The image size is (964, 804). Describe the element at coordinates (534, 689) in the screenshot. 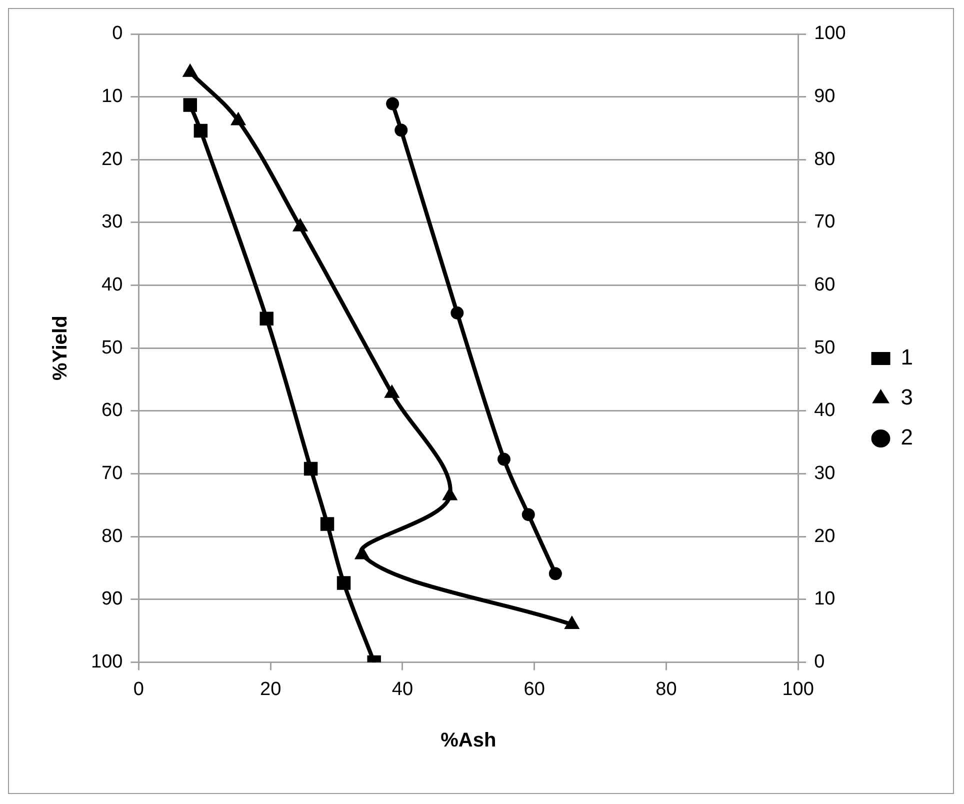

I see `x-tick-label: 60` at that location.